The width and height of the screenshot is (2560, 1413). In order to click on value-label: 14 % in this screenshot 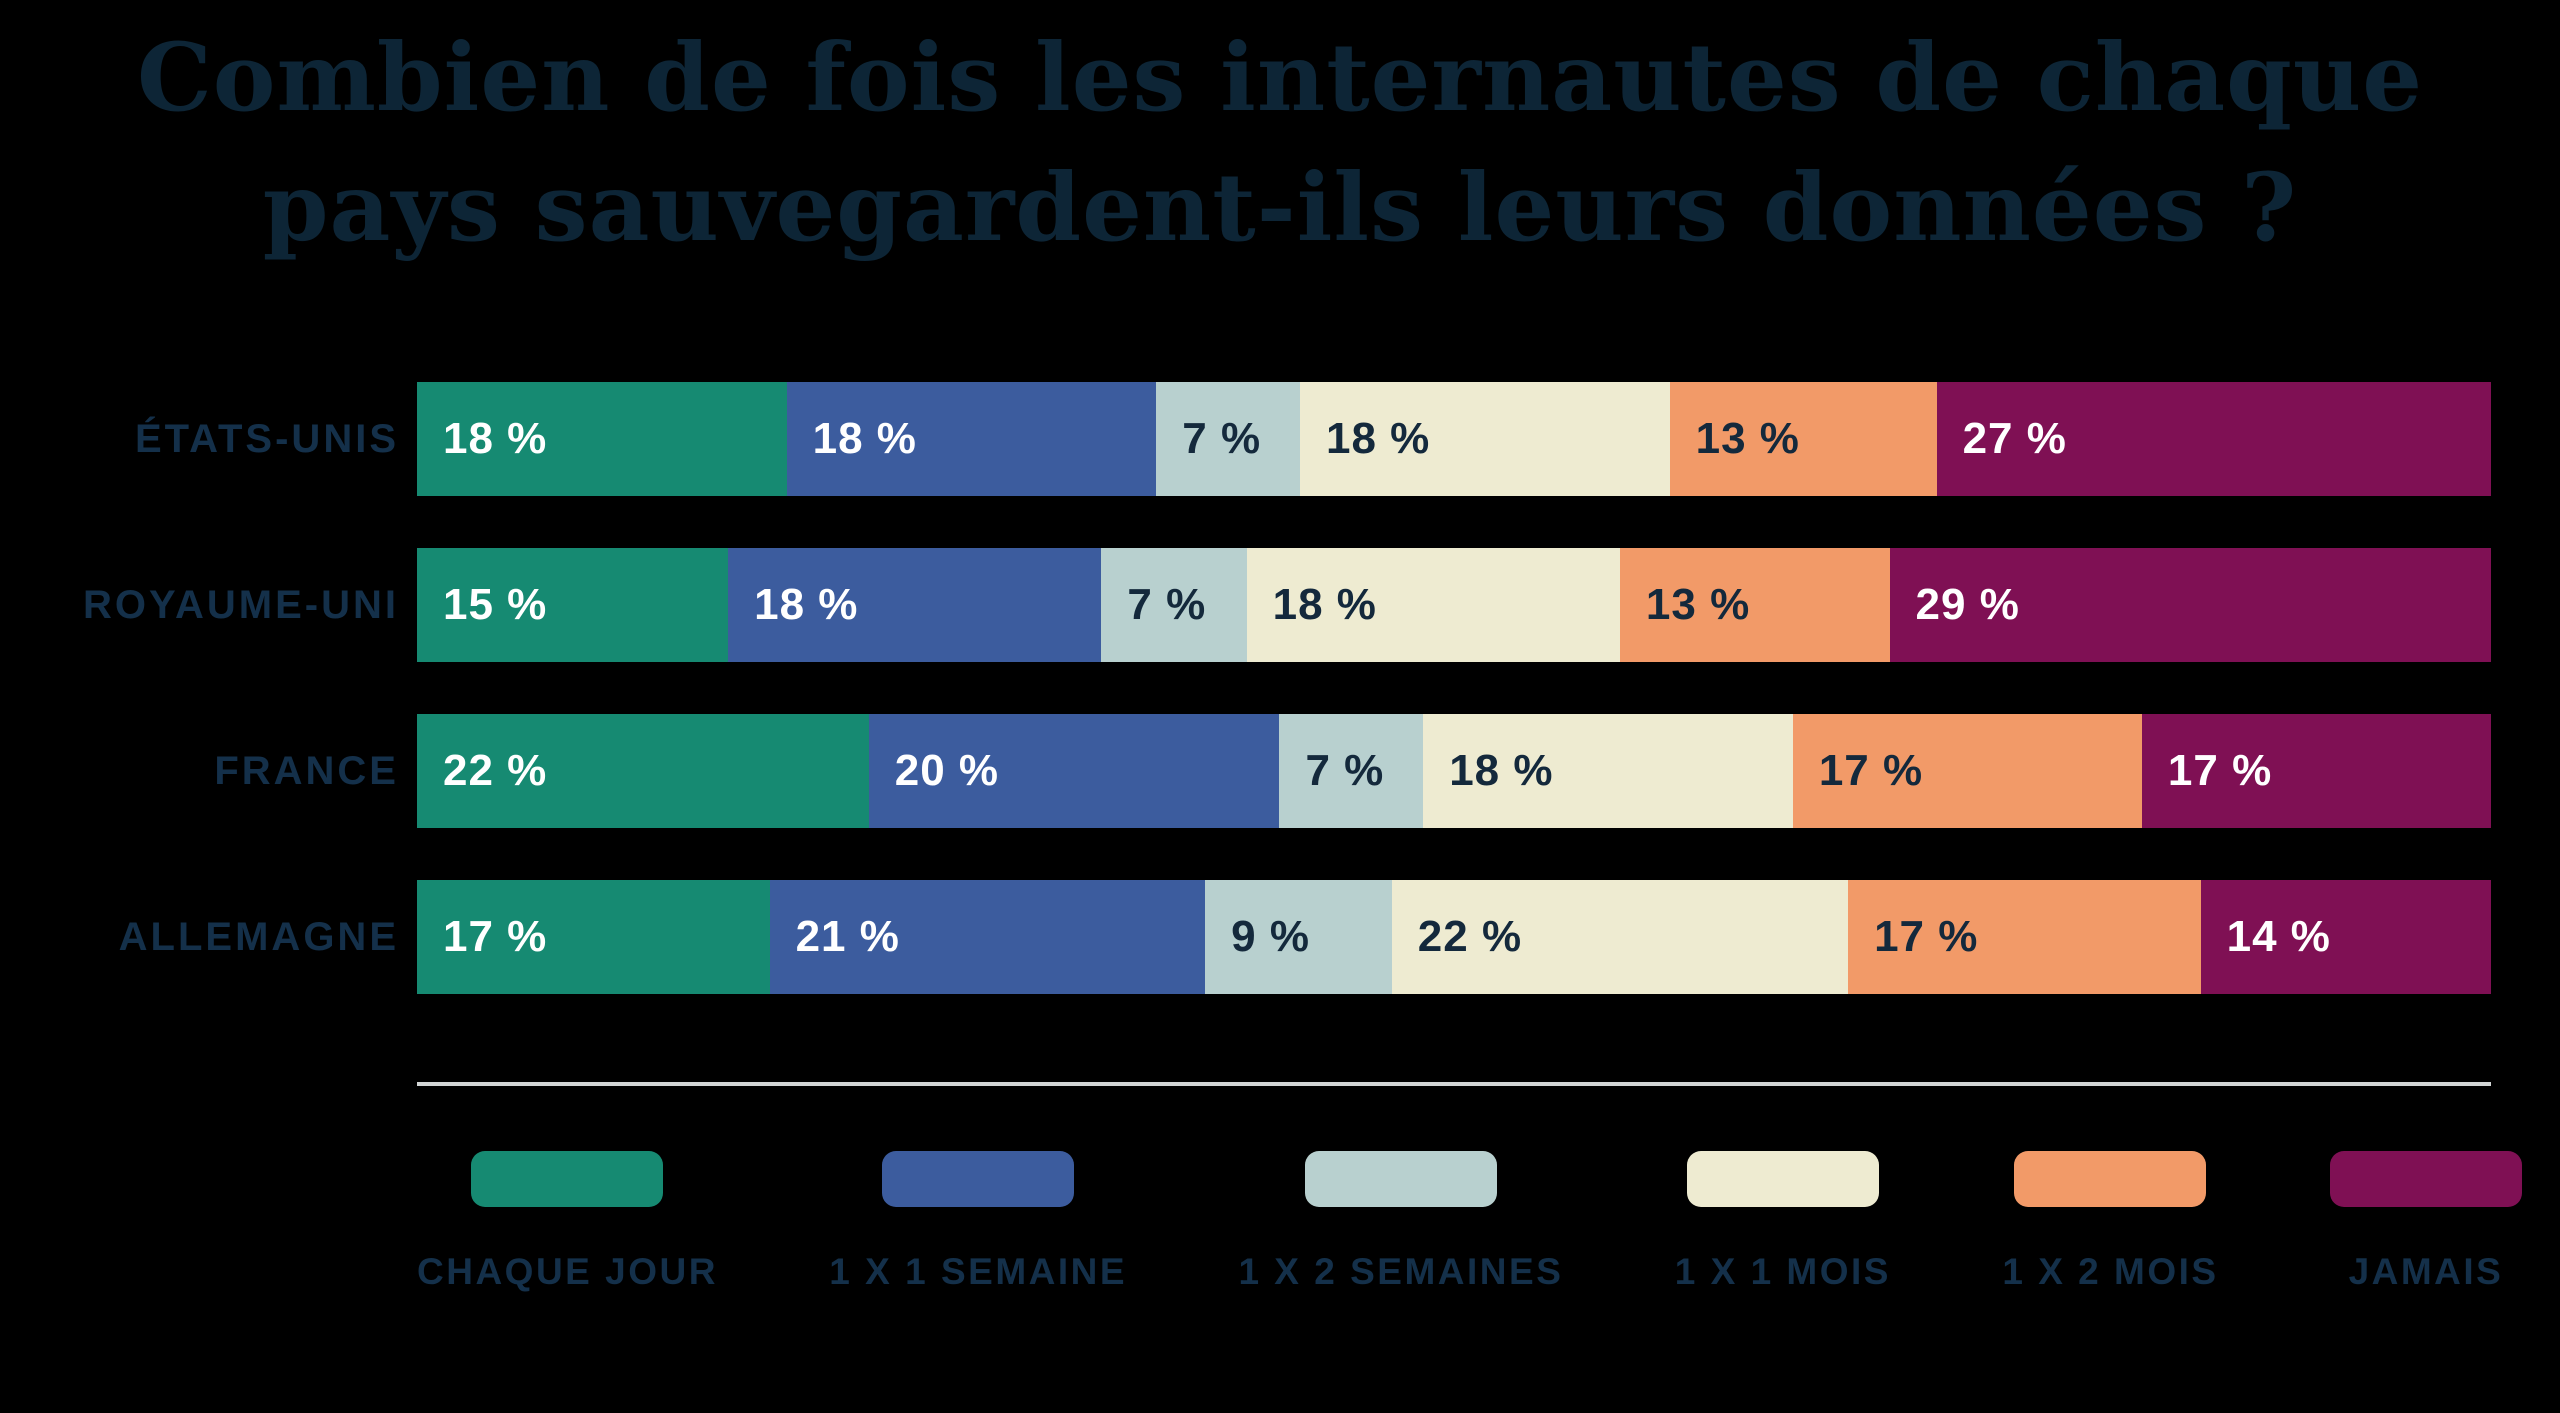, I will do `click(2278, 936)`.